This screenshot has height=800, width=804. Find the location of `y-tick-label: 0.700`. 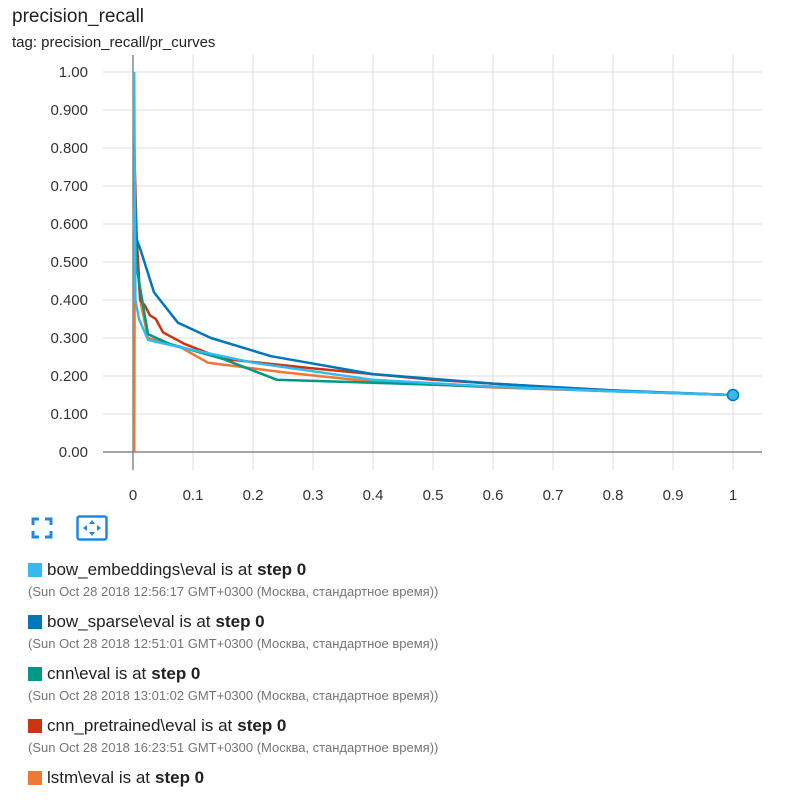

y-tick-label: 0.700 is located at coordinates (69, 186).